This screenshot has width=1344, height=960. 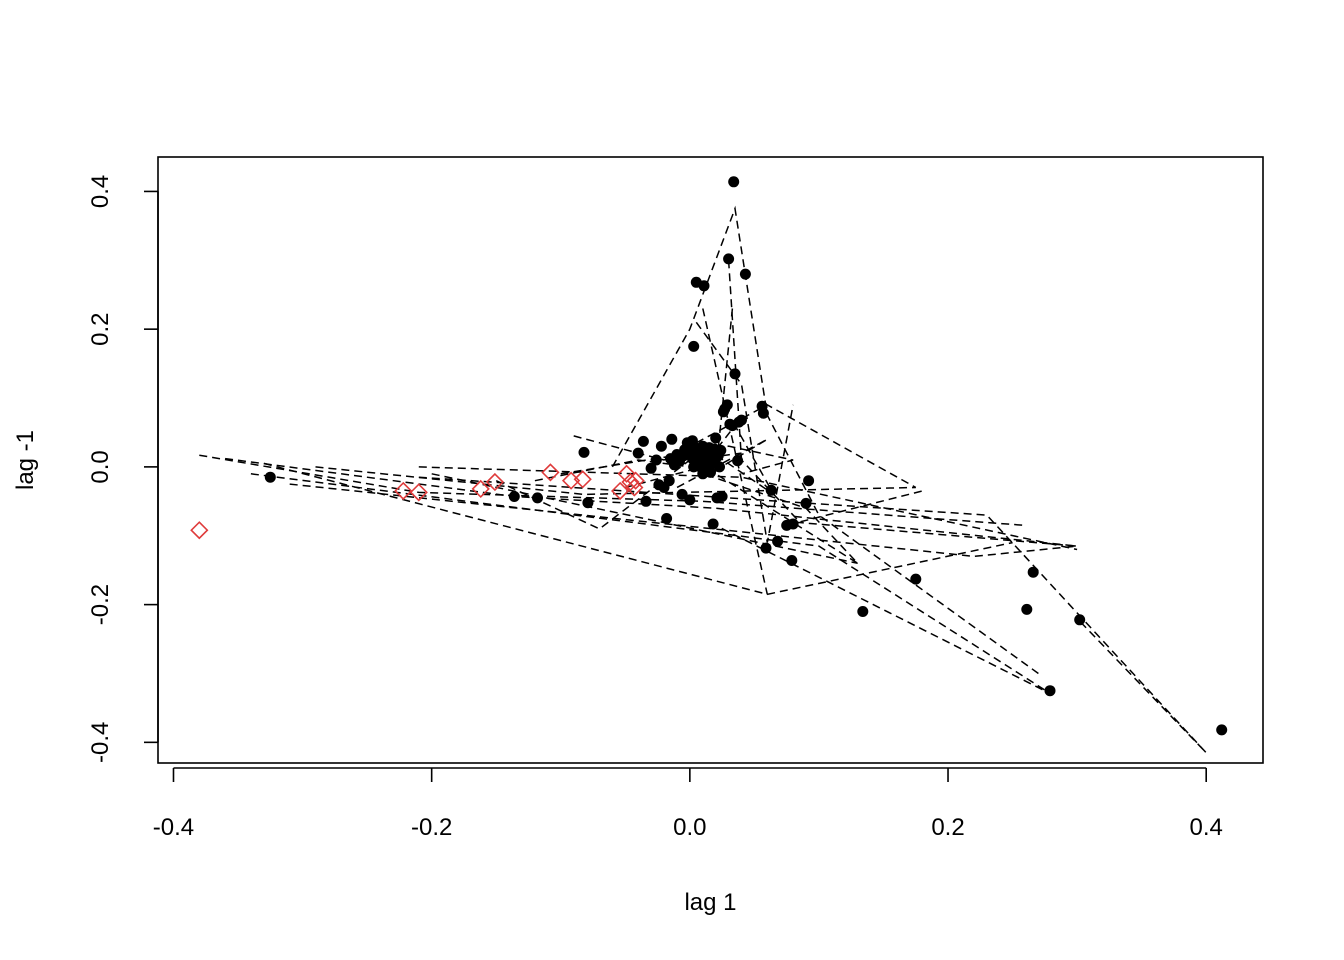 What do you see at coordinates (100, 742) in the screenshot?
I see `y-tick-label: -0.4` at bounding box center [100, 742].